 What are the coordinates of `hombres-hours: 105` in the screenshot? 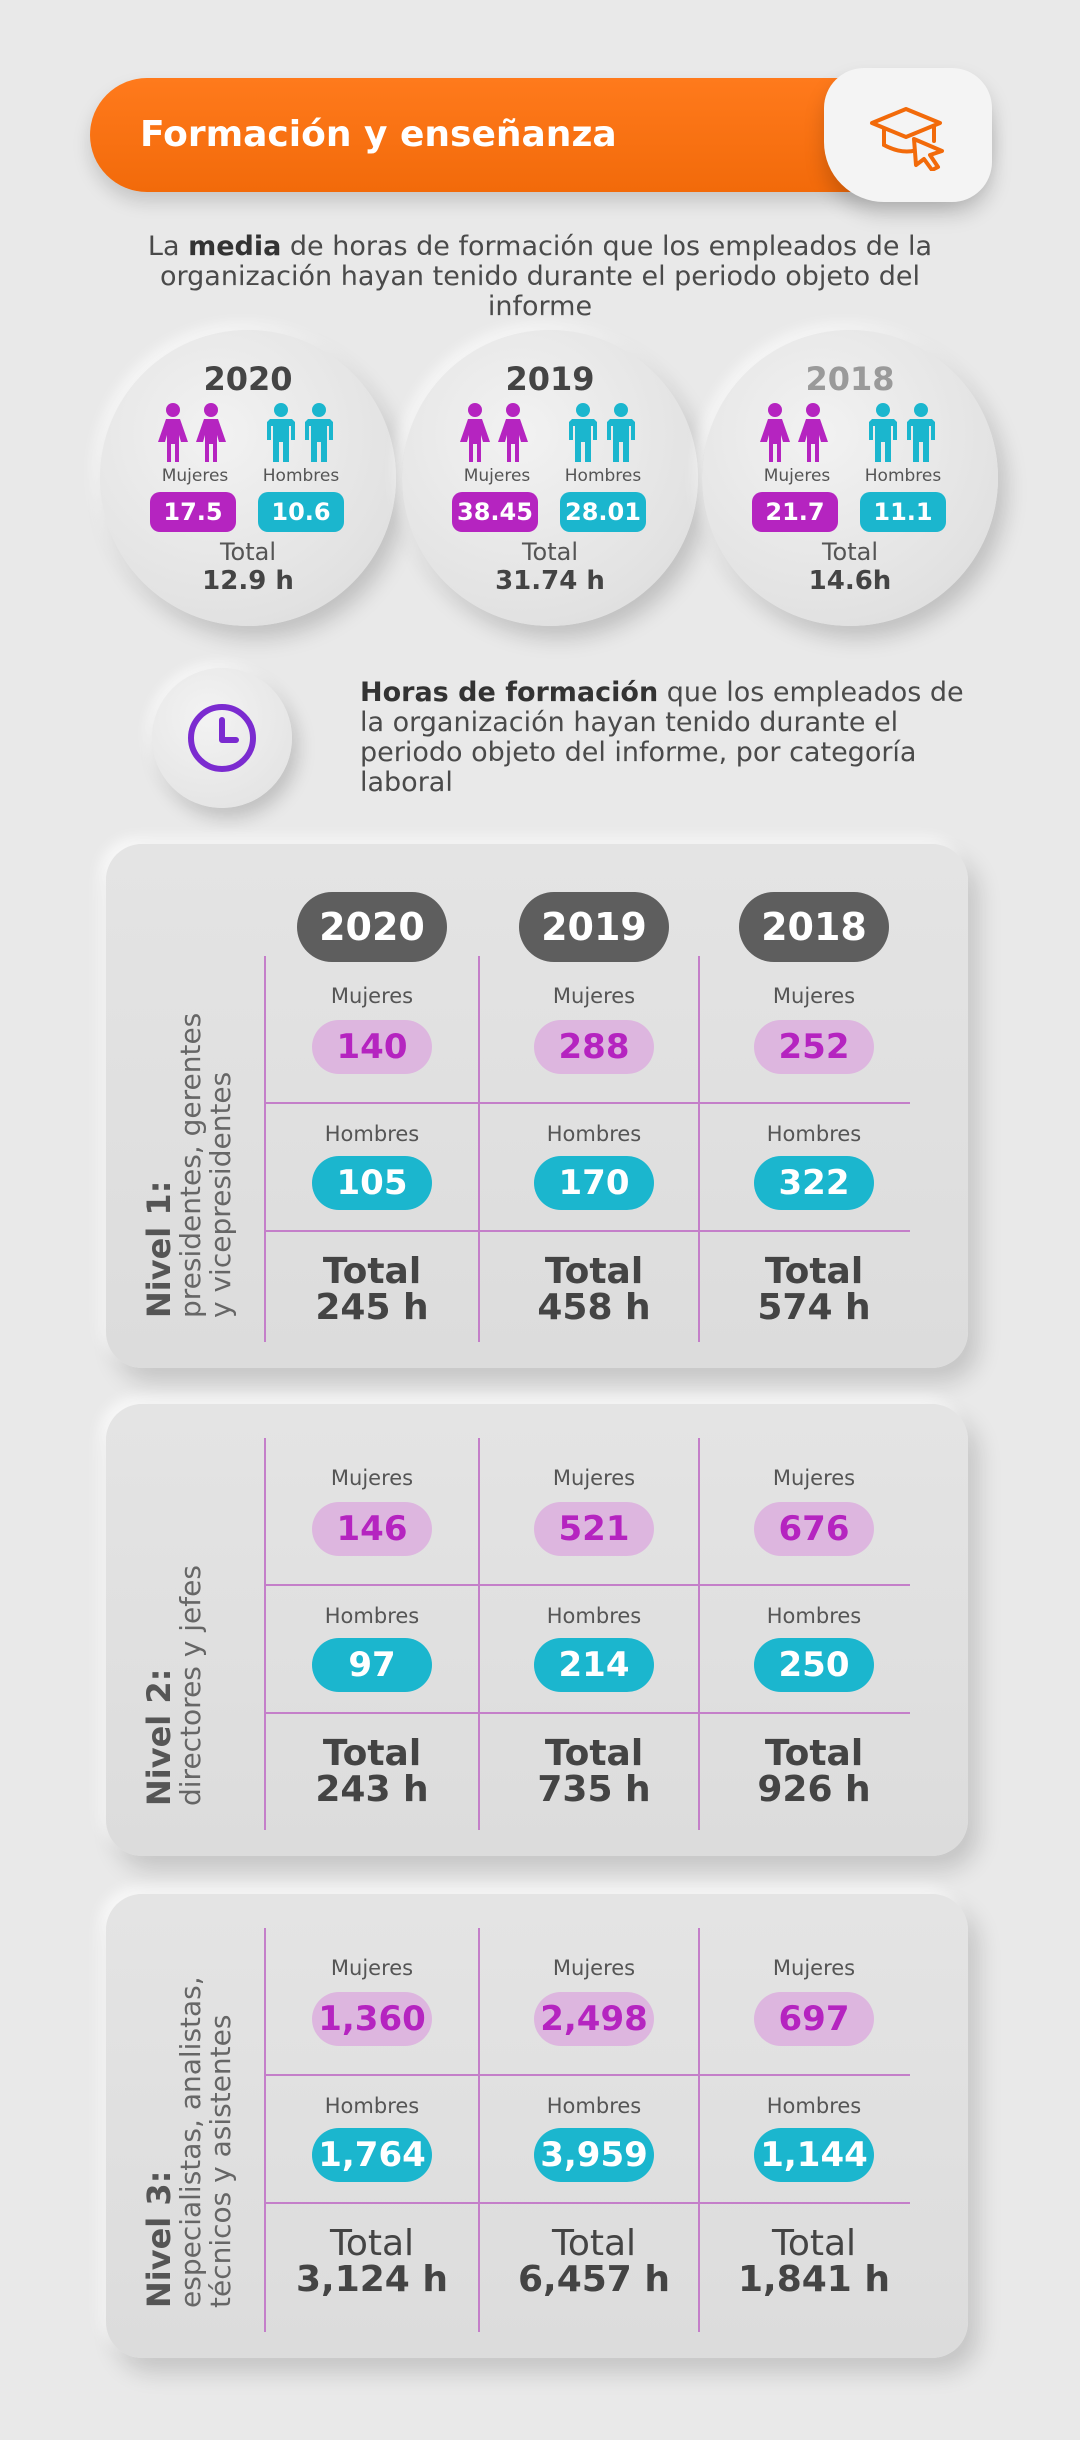 It's located at (372, 1183).